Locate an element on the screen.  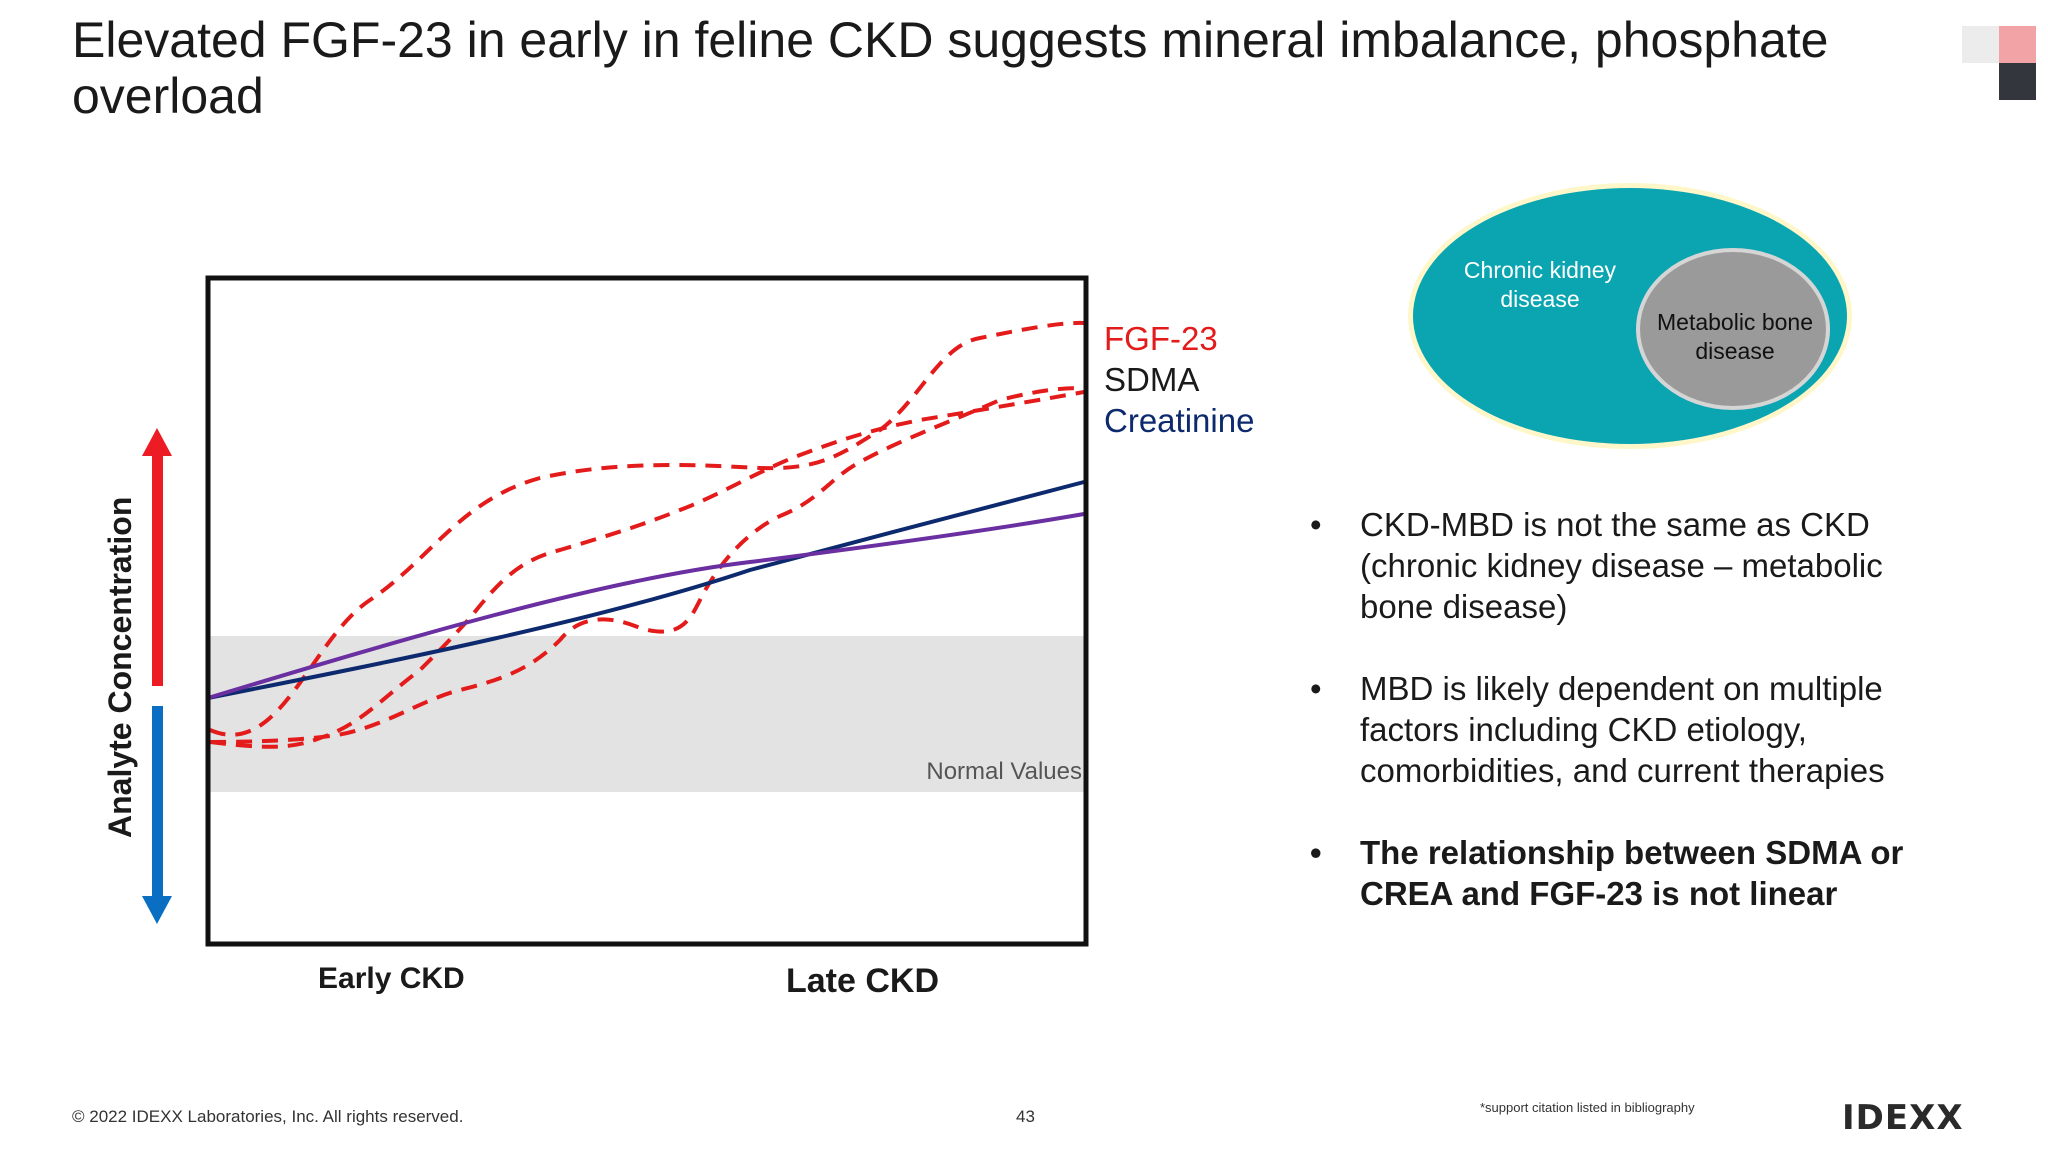
x-tick-late-ckd: Late CKD is located at coordinates (863, 981).